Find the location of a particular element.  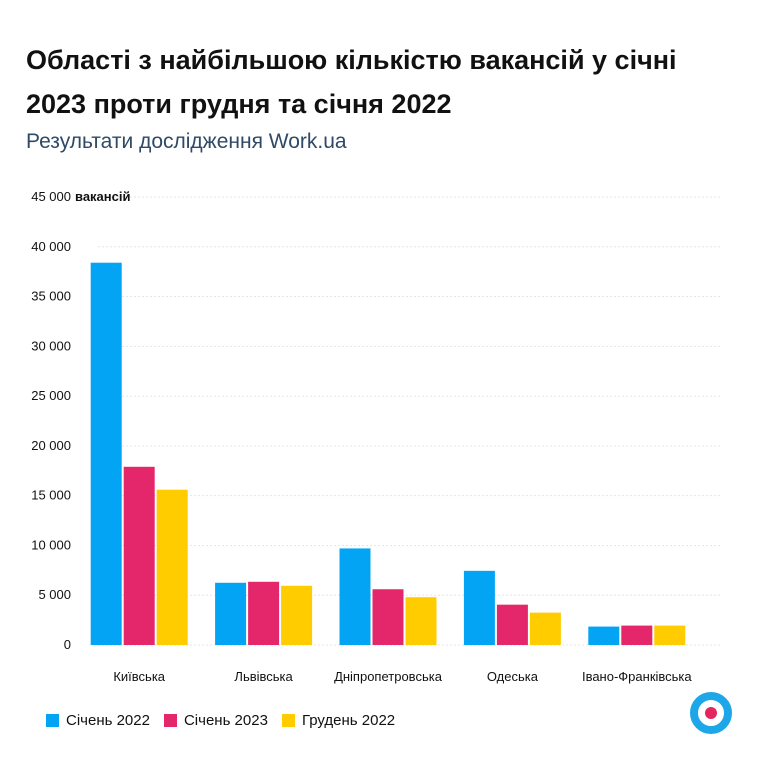

legend-item-jan-2023: Січень 2023 is located at coordinates (215, 720).